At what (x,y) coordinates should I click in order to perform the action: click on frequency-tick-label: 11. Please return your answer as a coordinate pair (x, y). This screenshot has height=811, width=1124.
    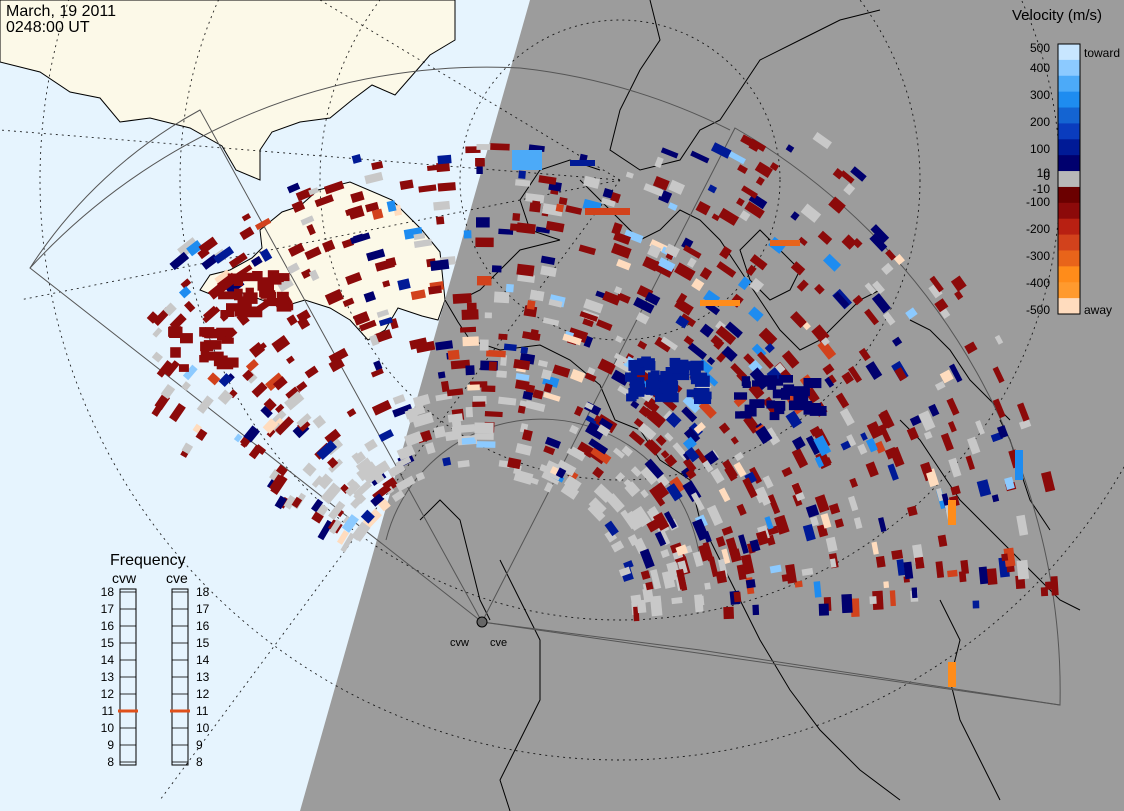
    Looking at the image, I should click on (202, 711).